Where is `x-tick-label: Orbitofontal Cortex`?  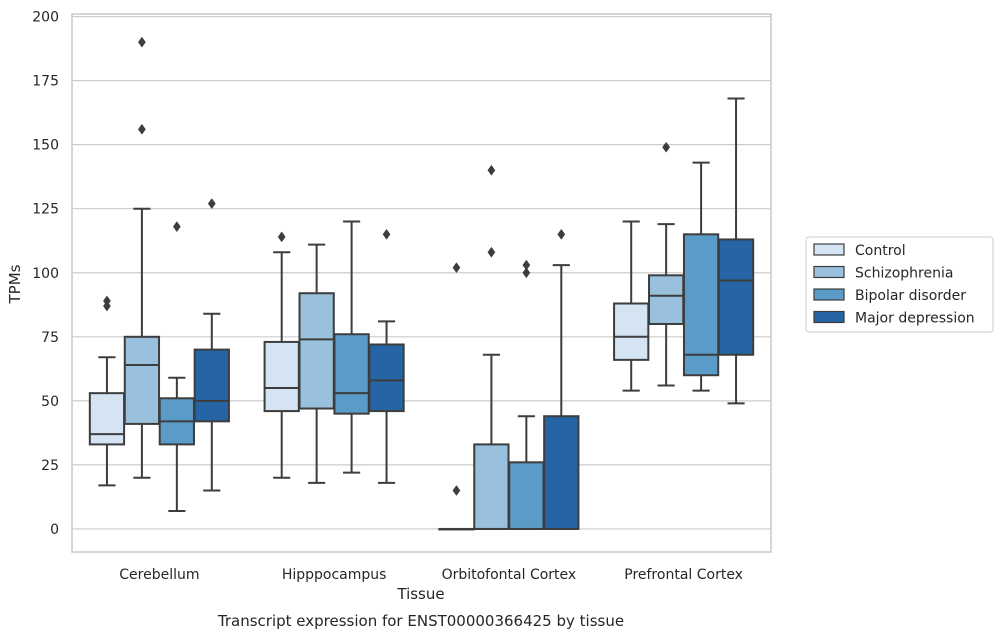
x-tick-label: Orbitofontal Cortex is located at coordinates (509, 575).